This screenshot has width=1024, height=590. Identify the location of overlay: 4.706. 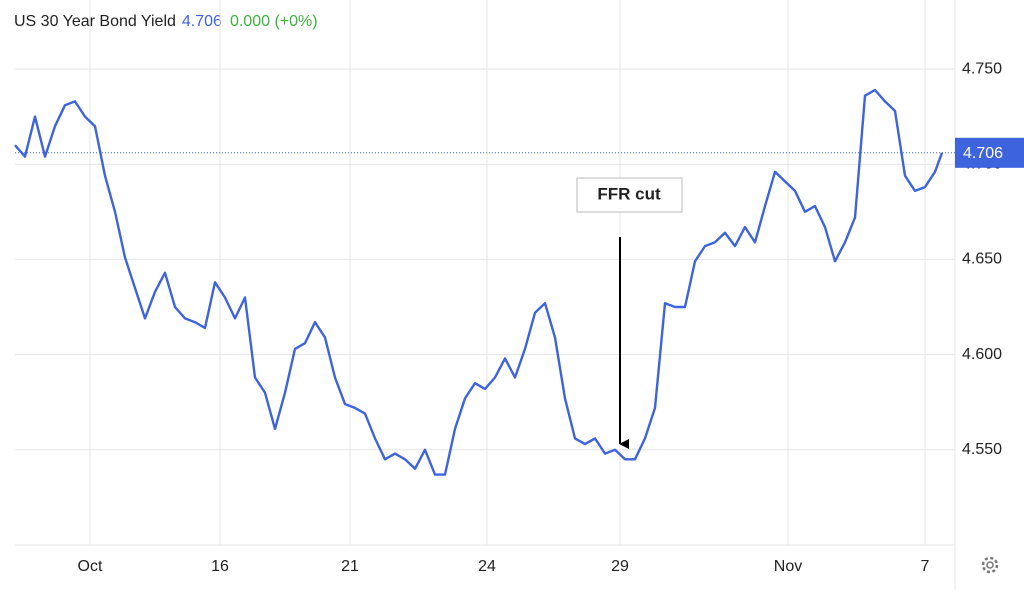
(519, 152).